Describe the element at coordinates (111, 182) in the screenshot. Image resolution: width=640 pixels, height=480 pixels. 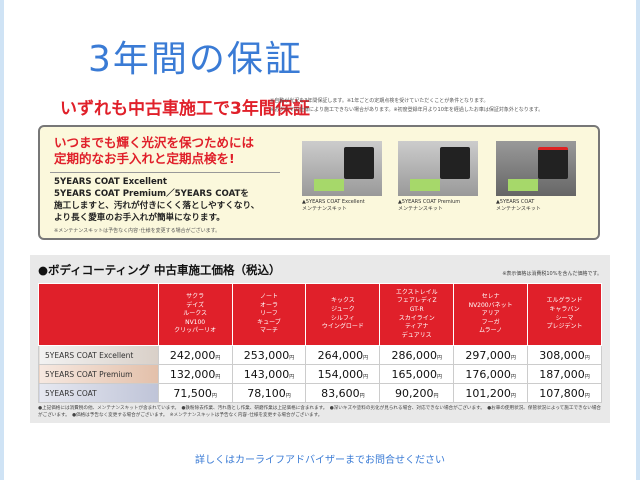
I see `body-line: 5YEARS COAT Excellent` at that location.